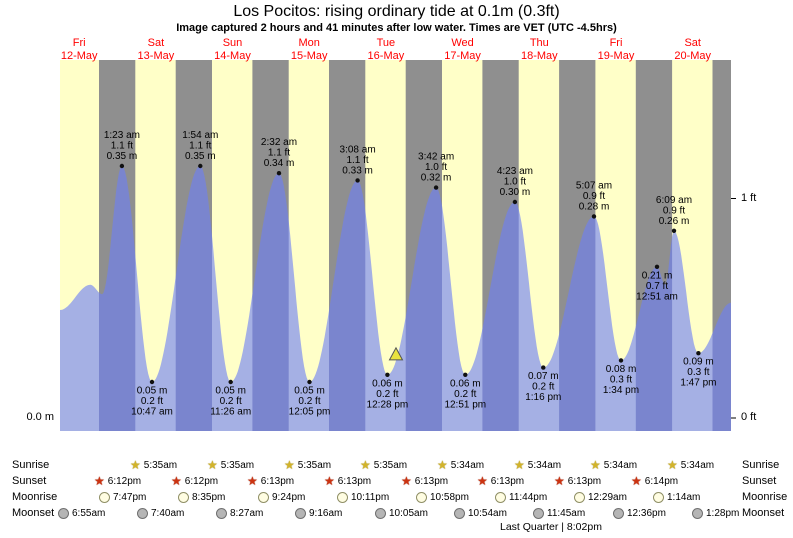  I want to click on moonrise-event: 10:11pm, so click(363, 497).